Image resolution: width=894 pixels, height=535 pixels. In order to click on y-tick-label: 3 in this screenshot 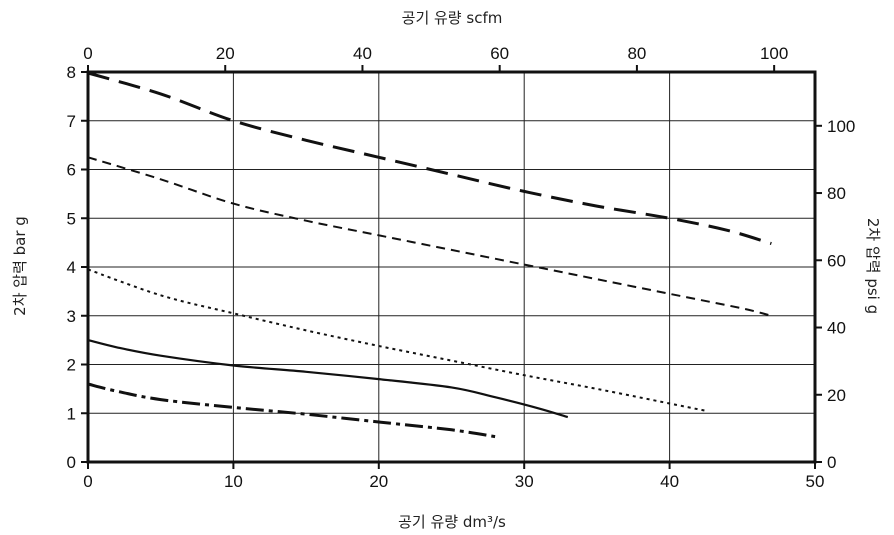, I will do `click(71, 316)`.